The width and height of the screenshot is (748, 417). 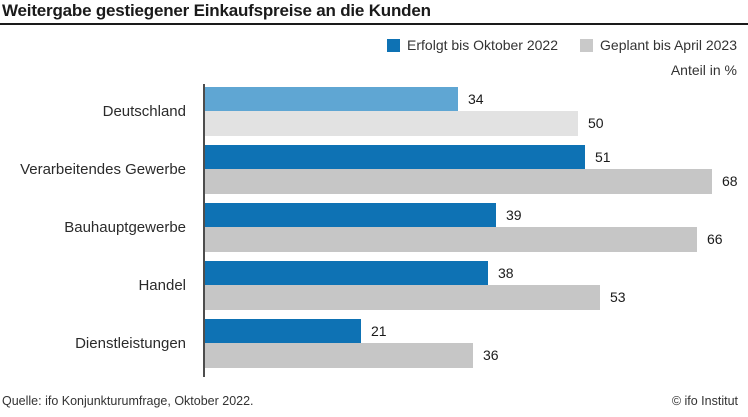 What do you see at coordinates (514, 215) in the screenshot?
I see `bar-value-label: 39` at bounding box center [514, 215].